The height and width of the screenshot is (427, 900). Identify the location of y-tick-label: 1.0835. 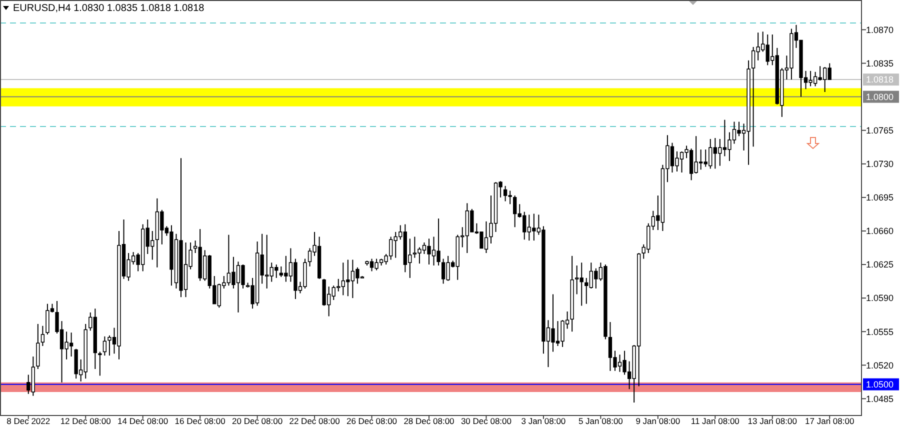
(880, 63).